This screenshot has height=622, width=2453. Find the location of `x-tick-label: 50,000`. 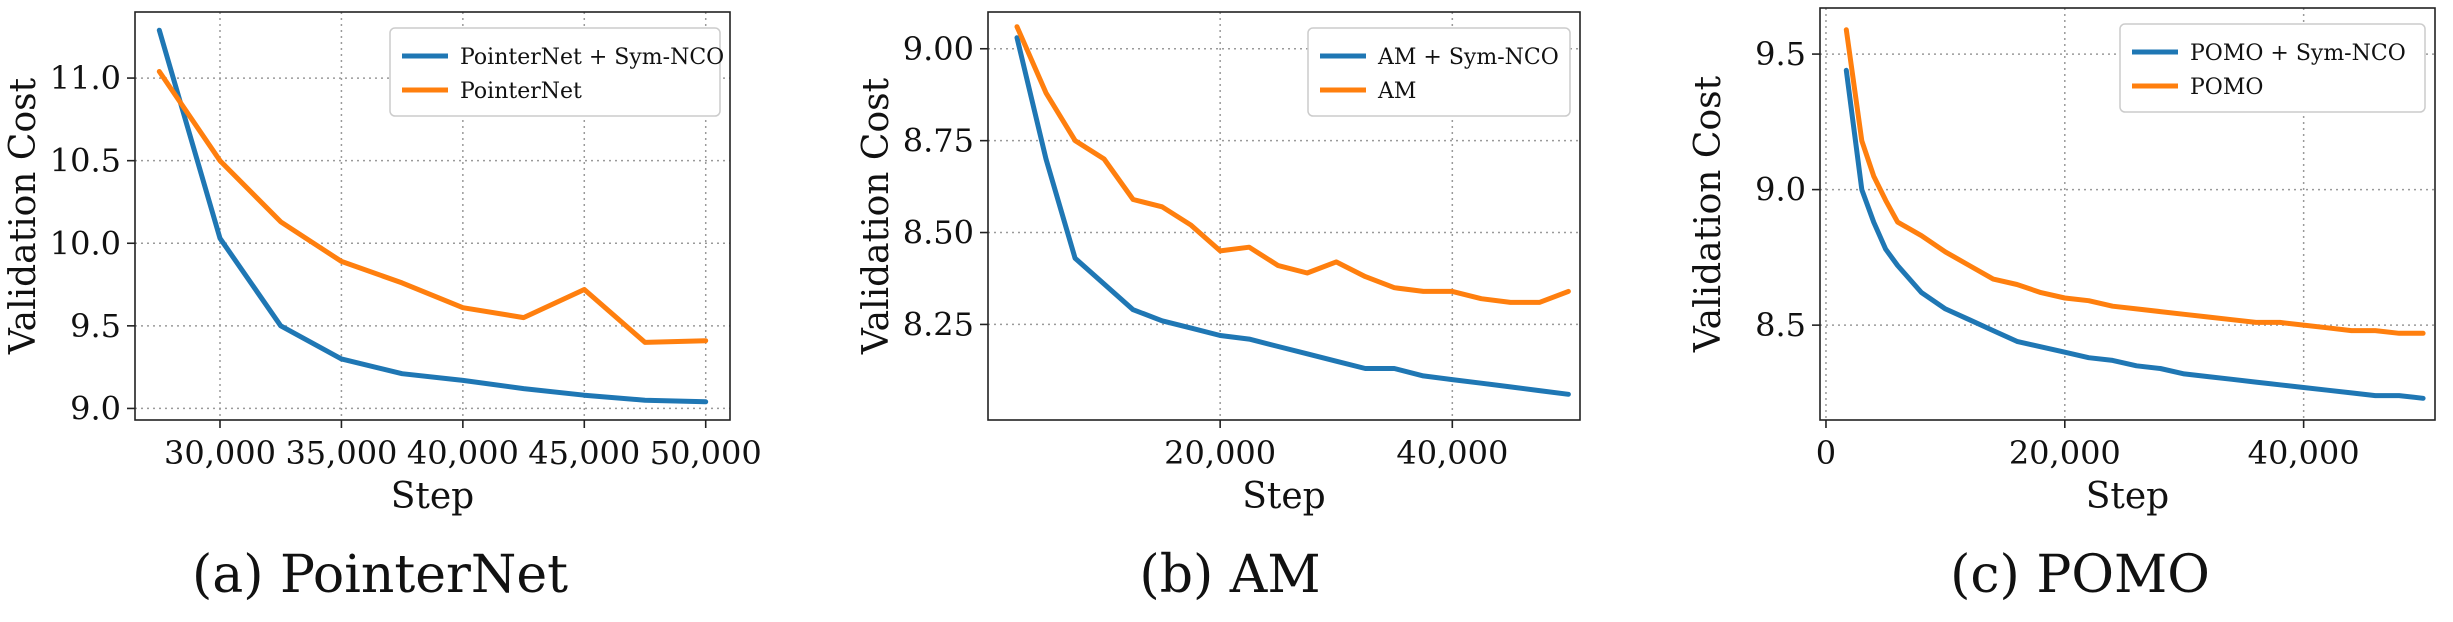

x-tick-label: 50,000 is located at coordinates (706, 453).